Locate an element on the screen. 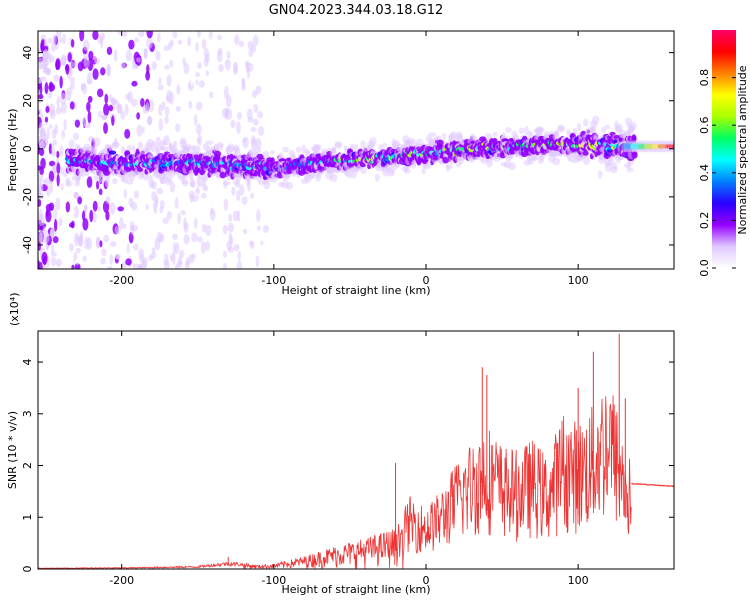  snr-plateau-line is located at coordinates (652, 485).